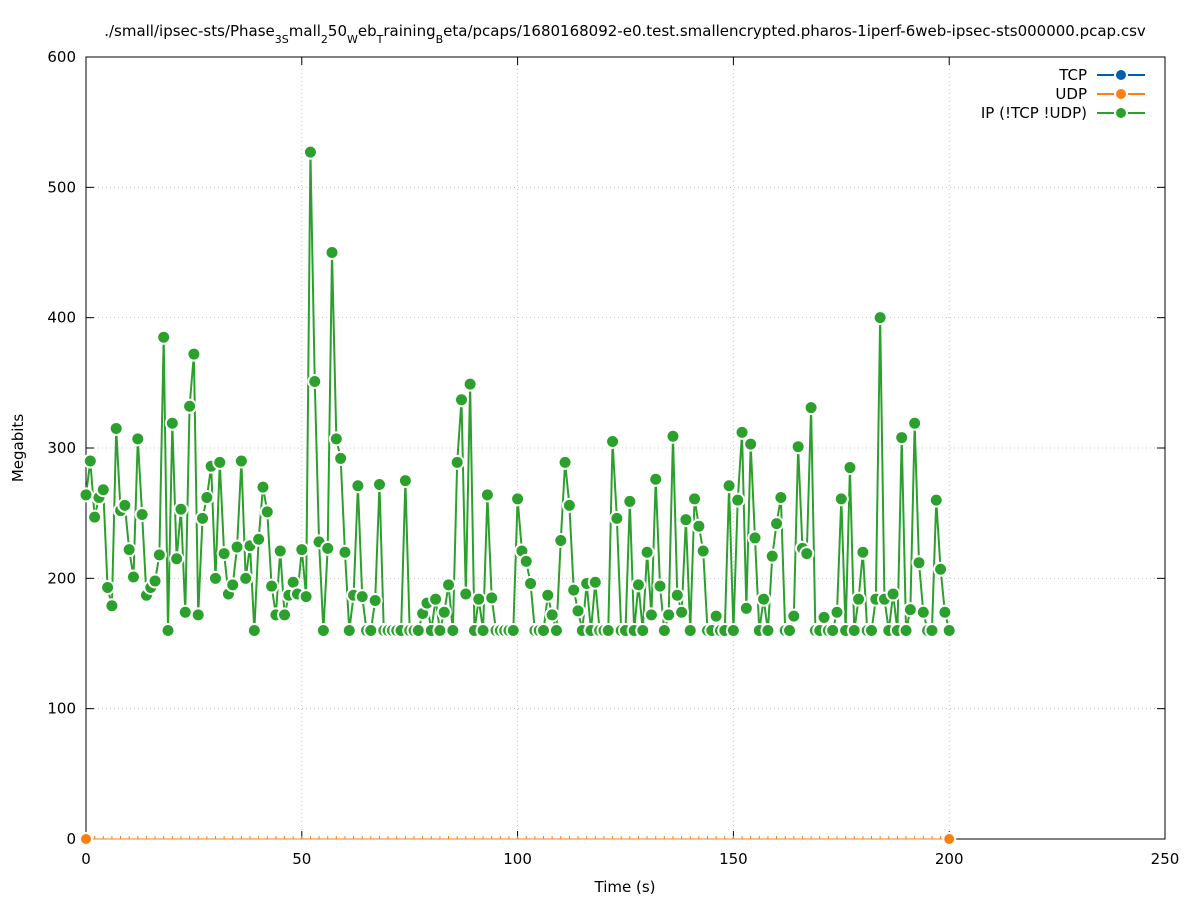 This screenshot has width=1197, height=900. Describe the element at coordinates (324, 39) in the screenshot. I see `title-part: 2` at that location.